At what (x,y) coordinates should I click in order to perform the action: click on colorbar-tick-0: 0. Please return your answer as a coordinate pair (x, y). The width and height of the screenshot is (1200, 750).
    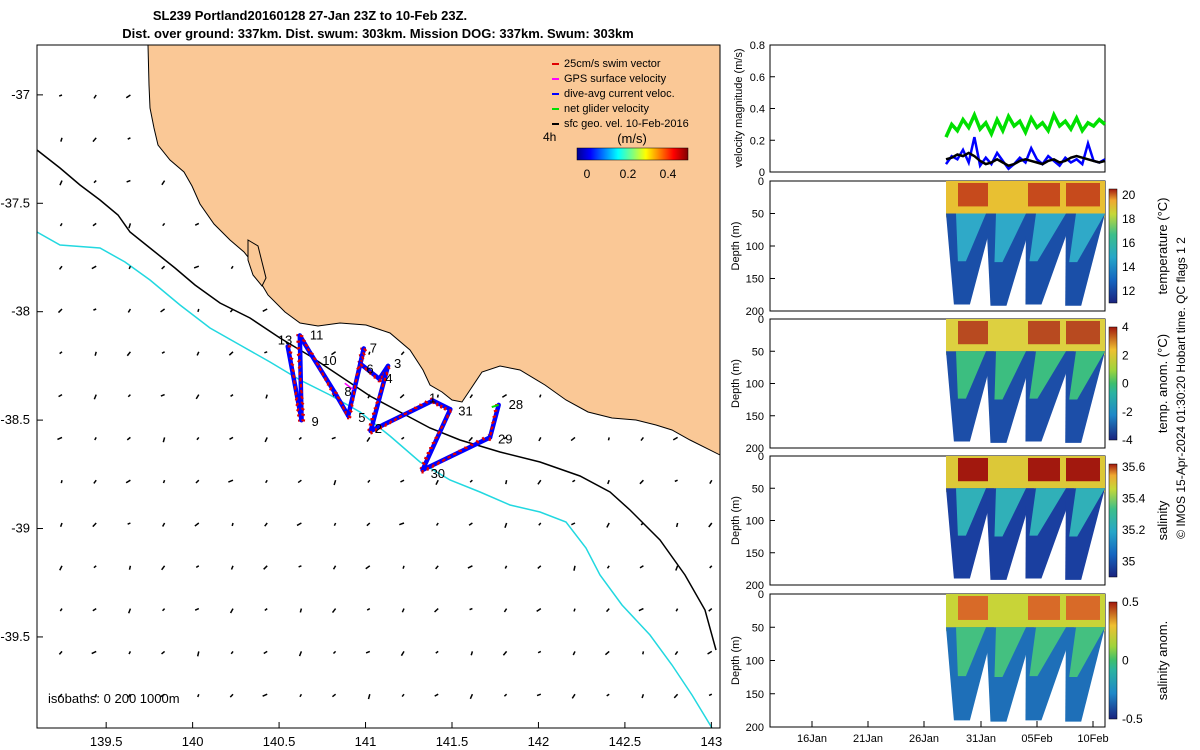
    Looking at the image, I should click on (587, 174).